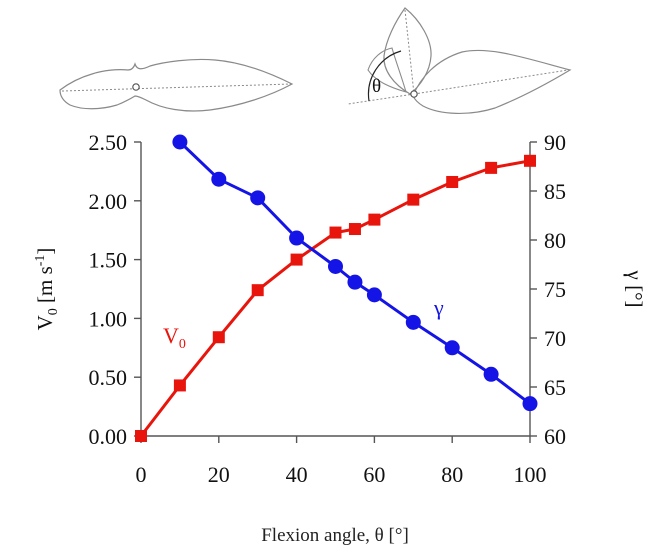 The width and height of the screenshot is (657, 552). What do you see at coordinates (45, 251) in the screenshot?
I see `left-axis-label-end: ]` at bounding box center [45, 251].